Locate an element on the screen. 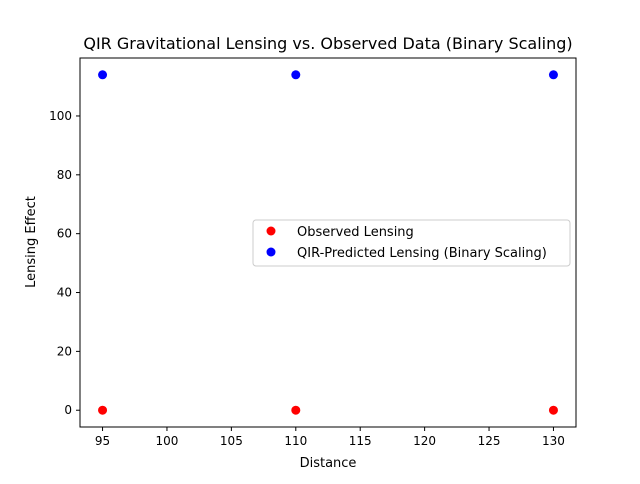  y-axis-label: Lensing Effect is located at coordinates (31, 242).